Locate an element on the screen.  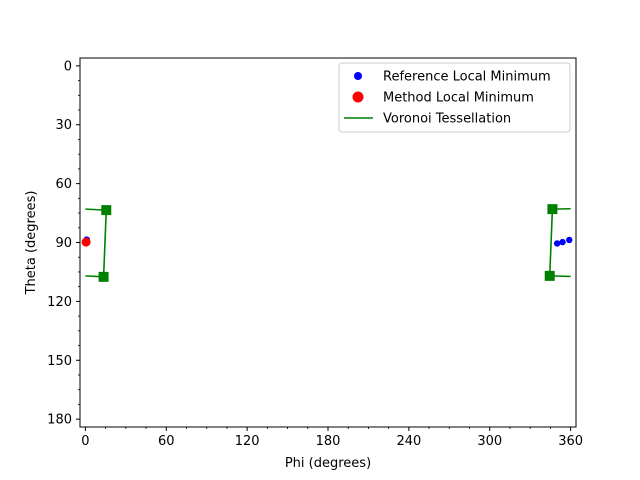
x-tick-label-120: 120 is located at coordinates (247, 441).